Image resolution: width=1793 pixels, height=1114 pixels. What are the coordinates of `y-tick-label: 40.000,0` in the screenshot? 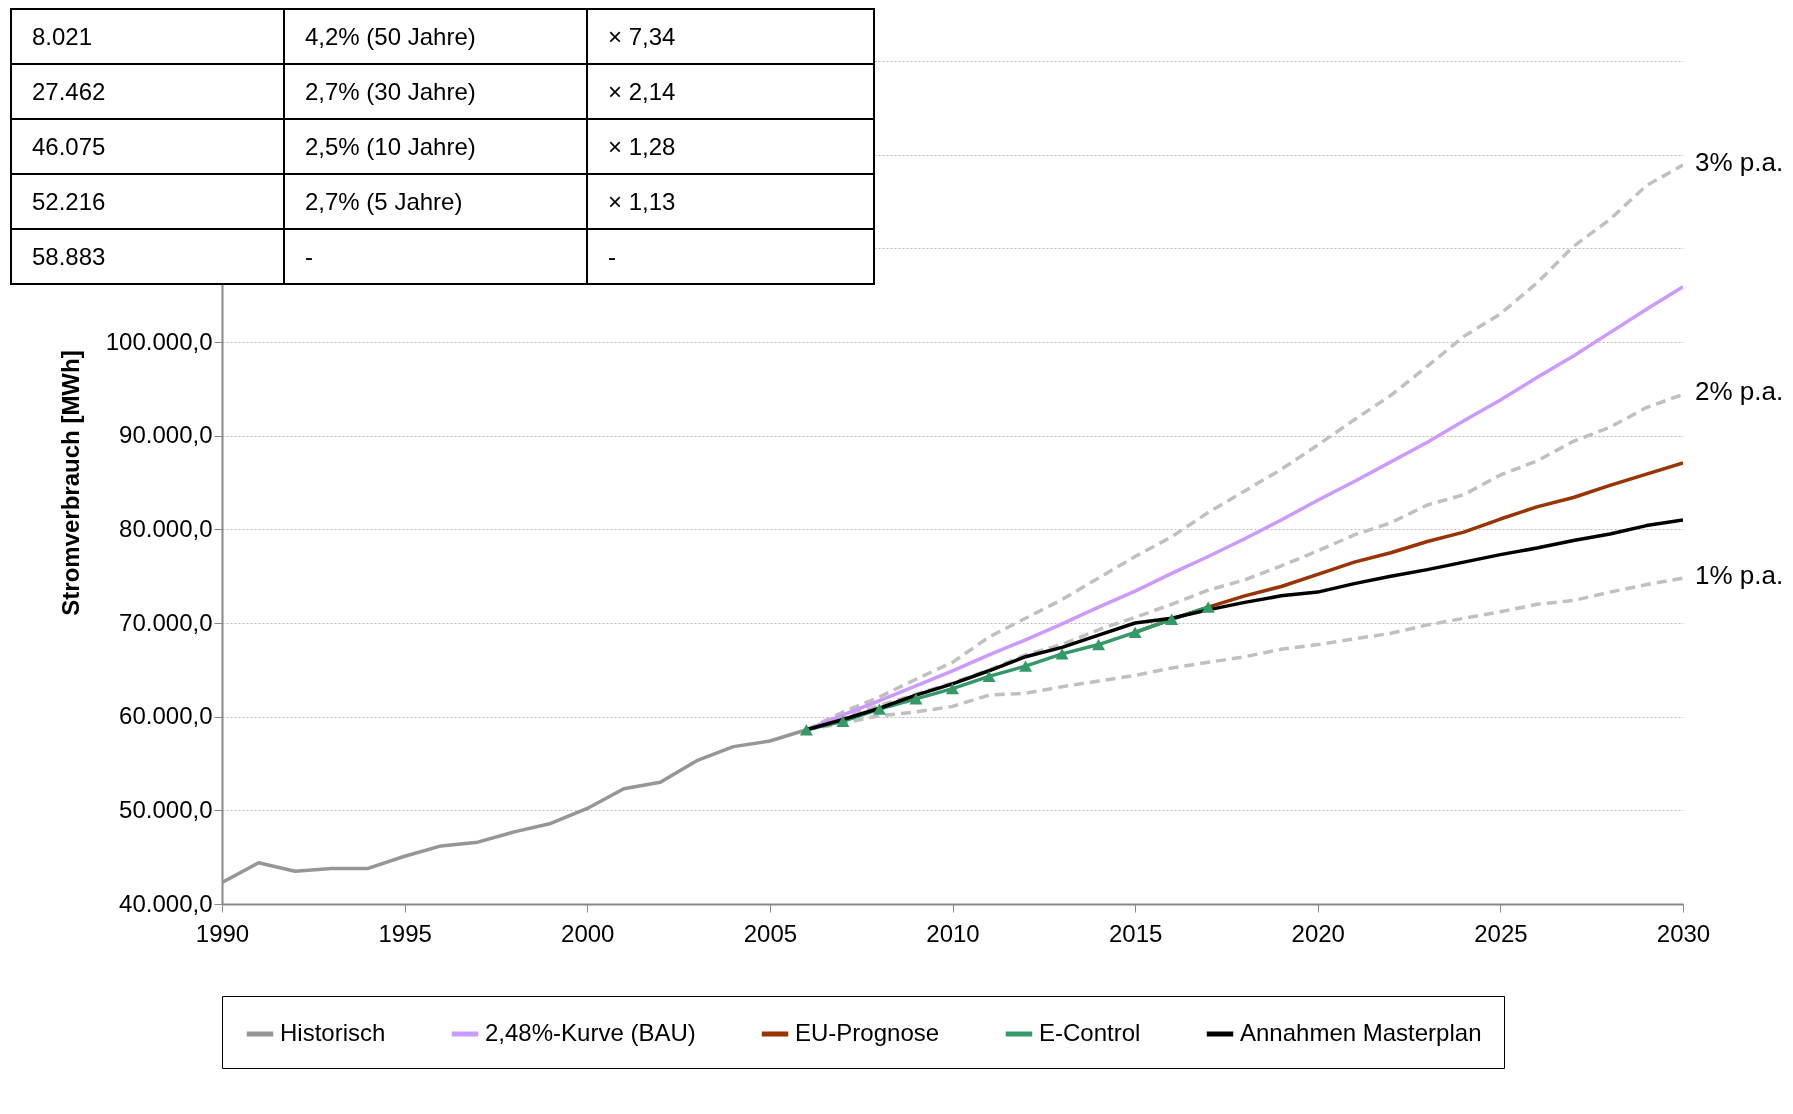 It's located at (166, 903).